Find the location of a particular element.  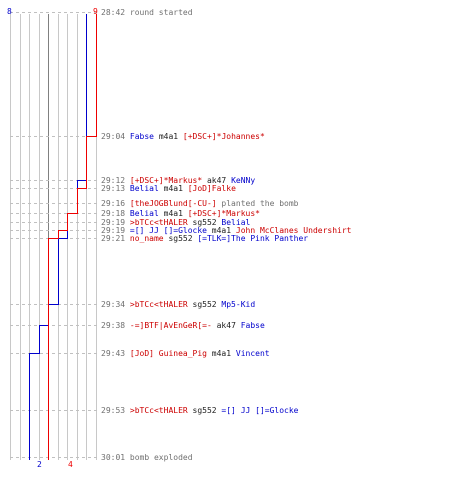

t-alive-line is located at coordinates (72, 237).